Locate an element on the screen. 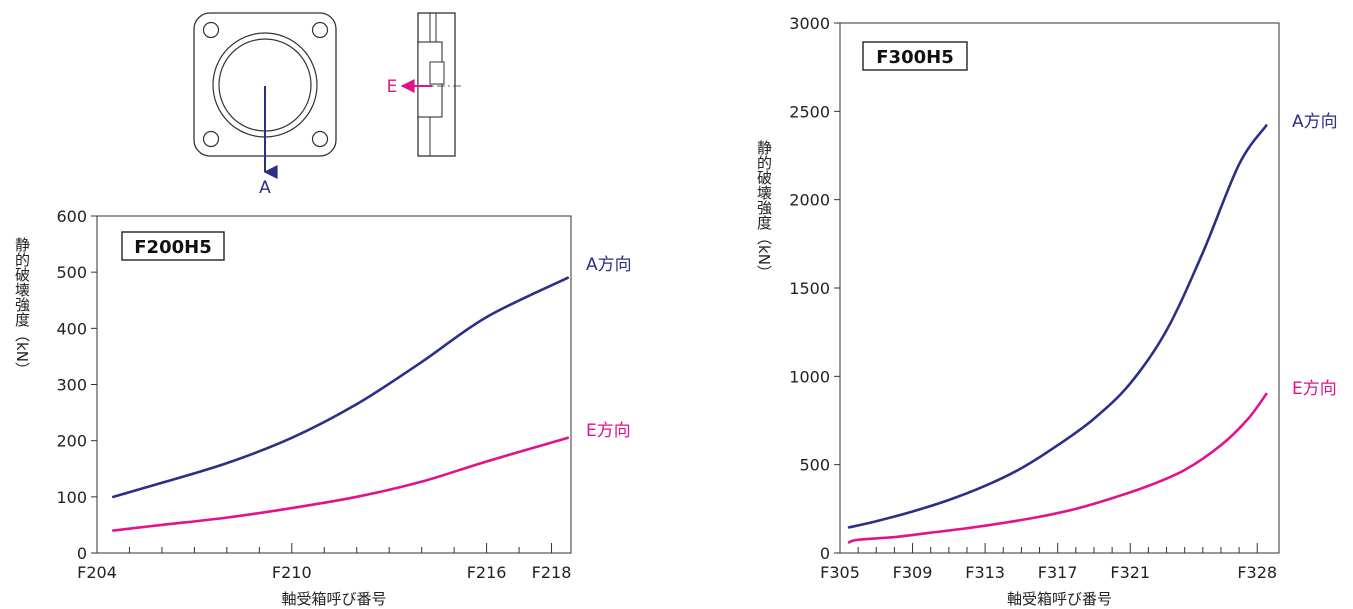 The height and width of the screenshot is (609, 1353). housing-front-view: A is located at coordinates (265, 105).